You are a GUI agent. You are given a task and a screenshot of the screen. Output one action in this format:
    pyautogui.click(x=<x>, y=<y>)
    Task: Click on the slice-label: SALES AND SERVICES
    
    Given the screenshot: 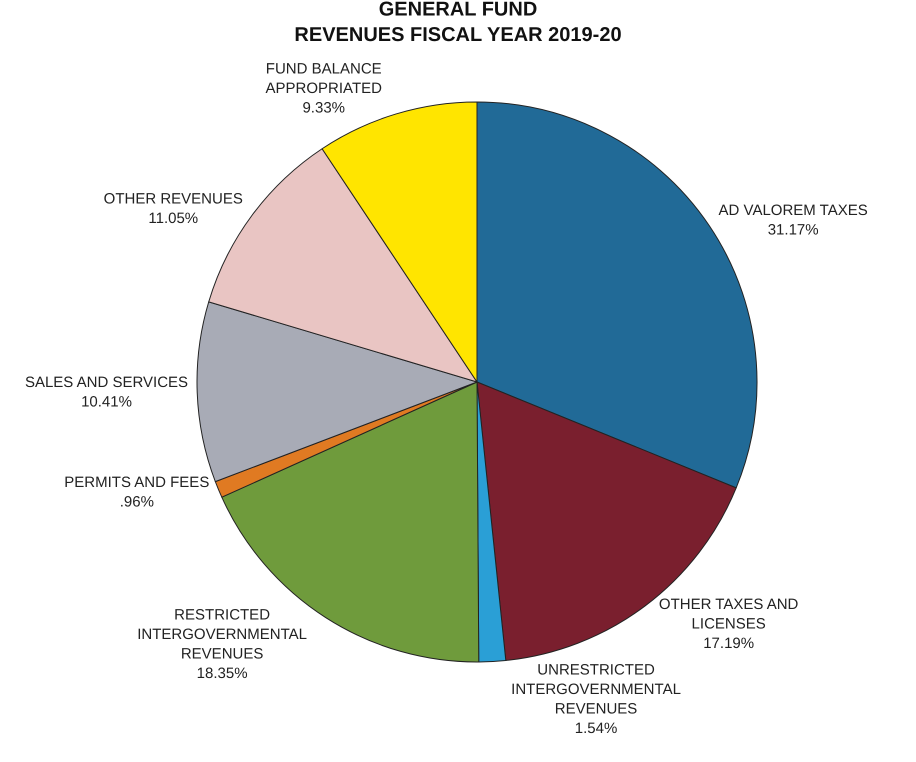 What is the action you would take?
    pyautogui.click(x=106, y=383)
    